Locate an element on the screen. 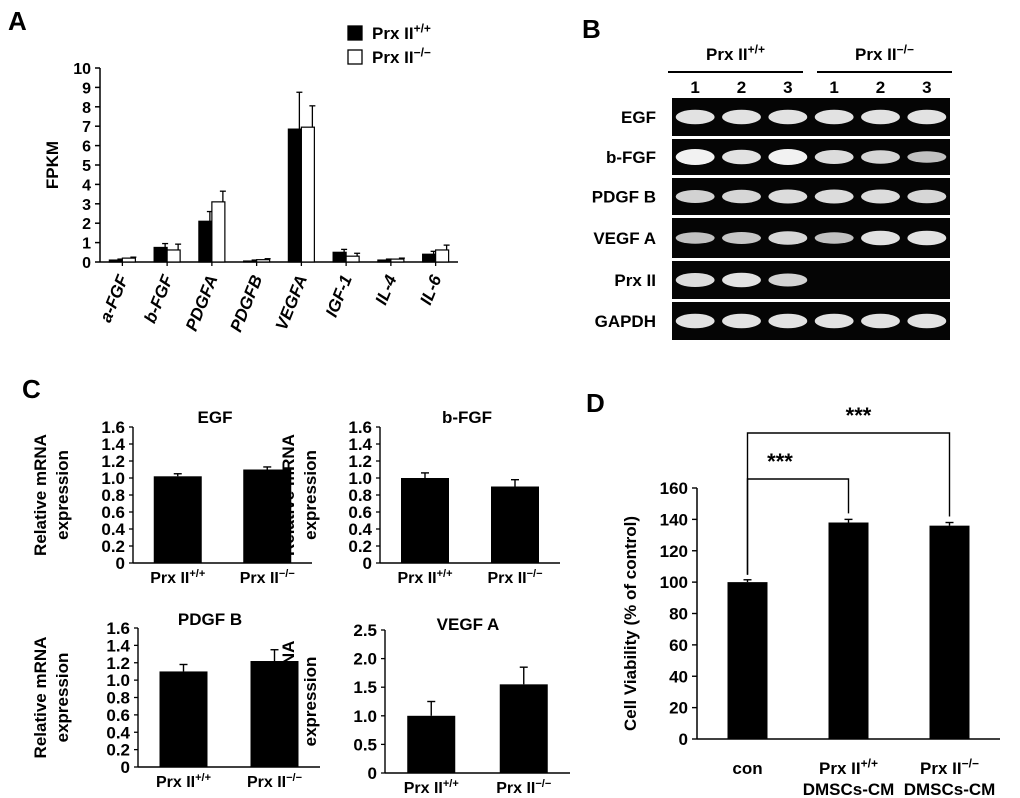 The width and height of the screenshot is (1020, 798). gel-group-label: Prx II−/− is located at coordinates (884, 53).